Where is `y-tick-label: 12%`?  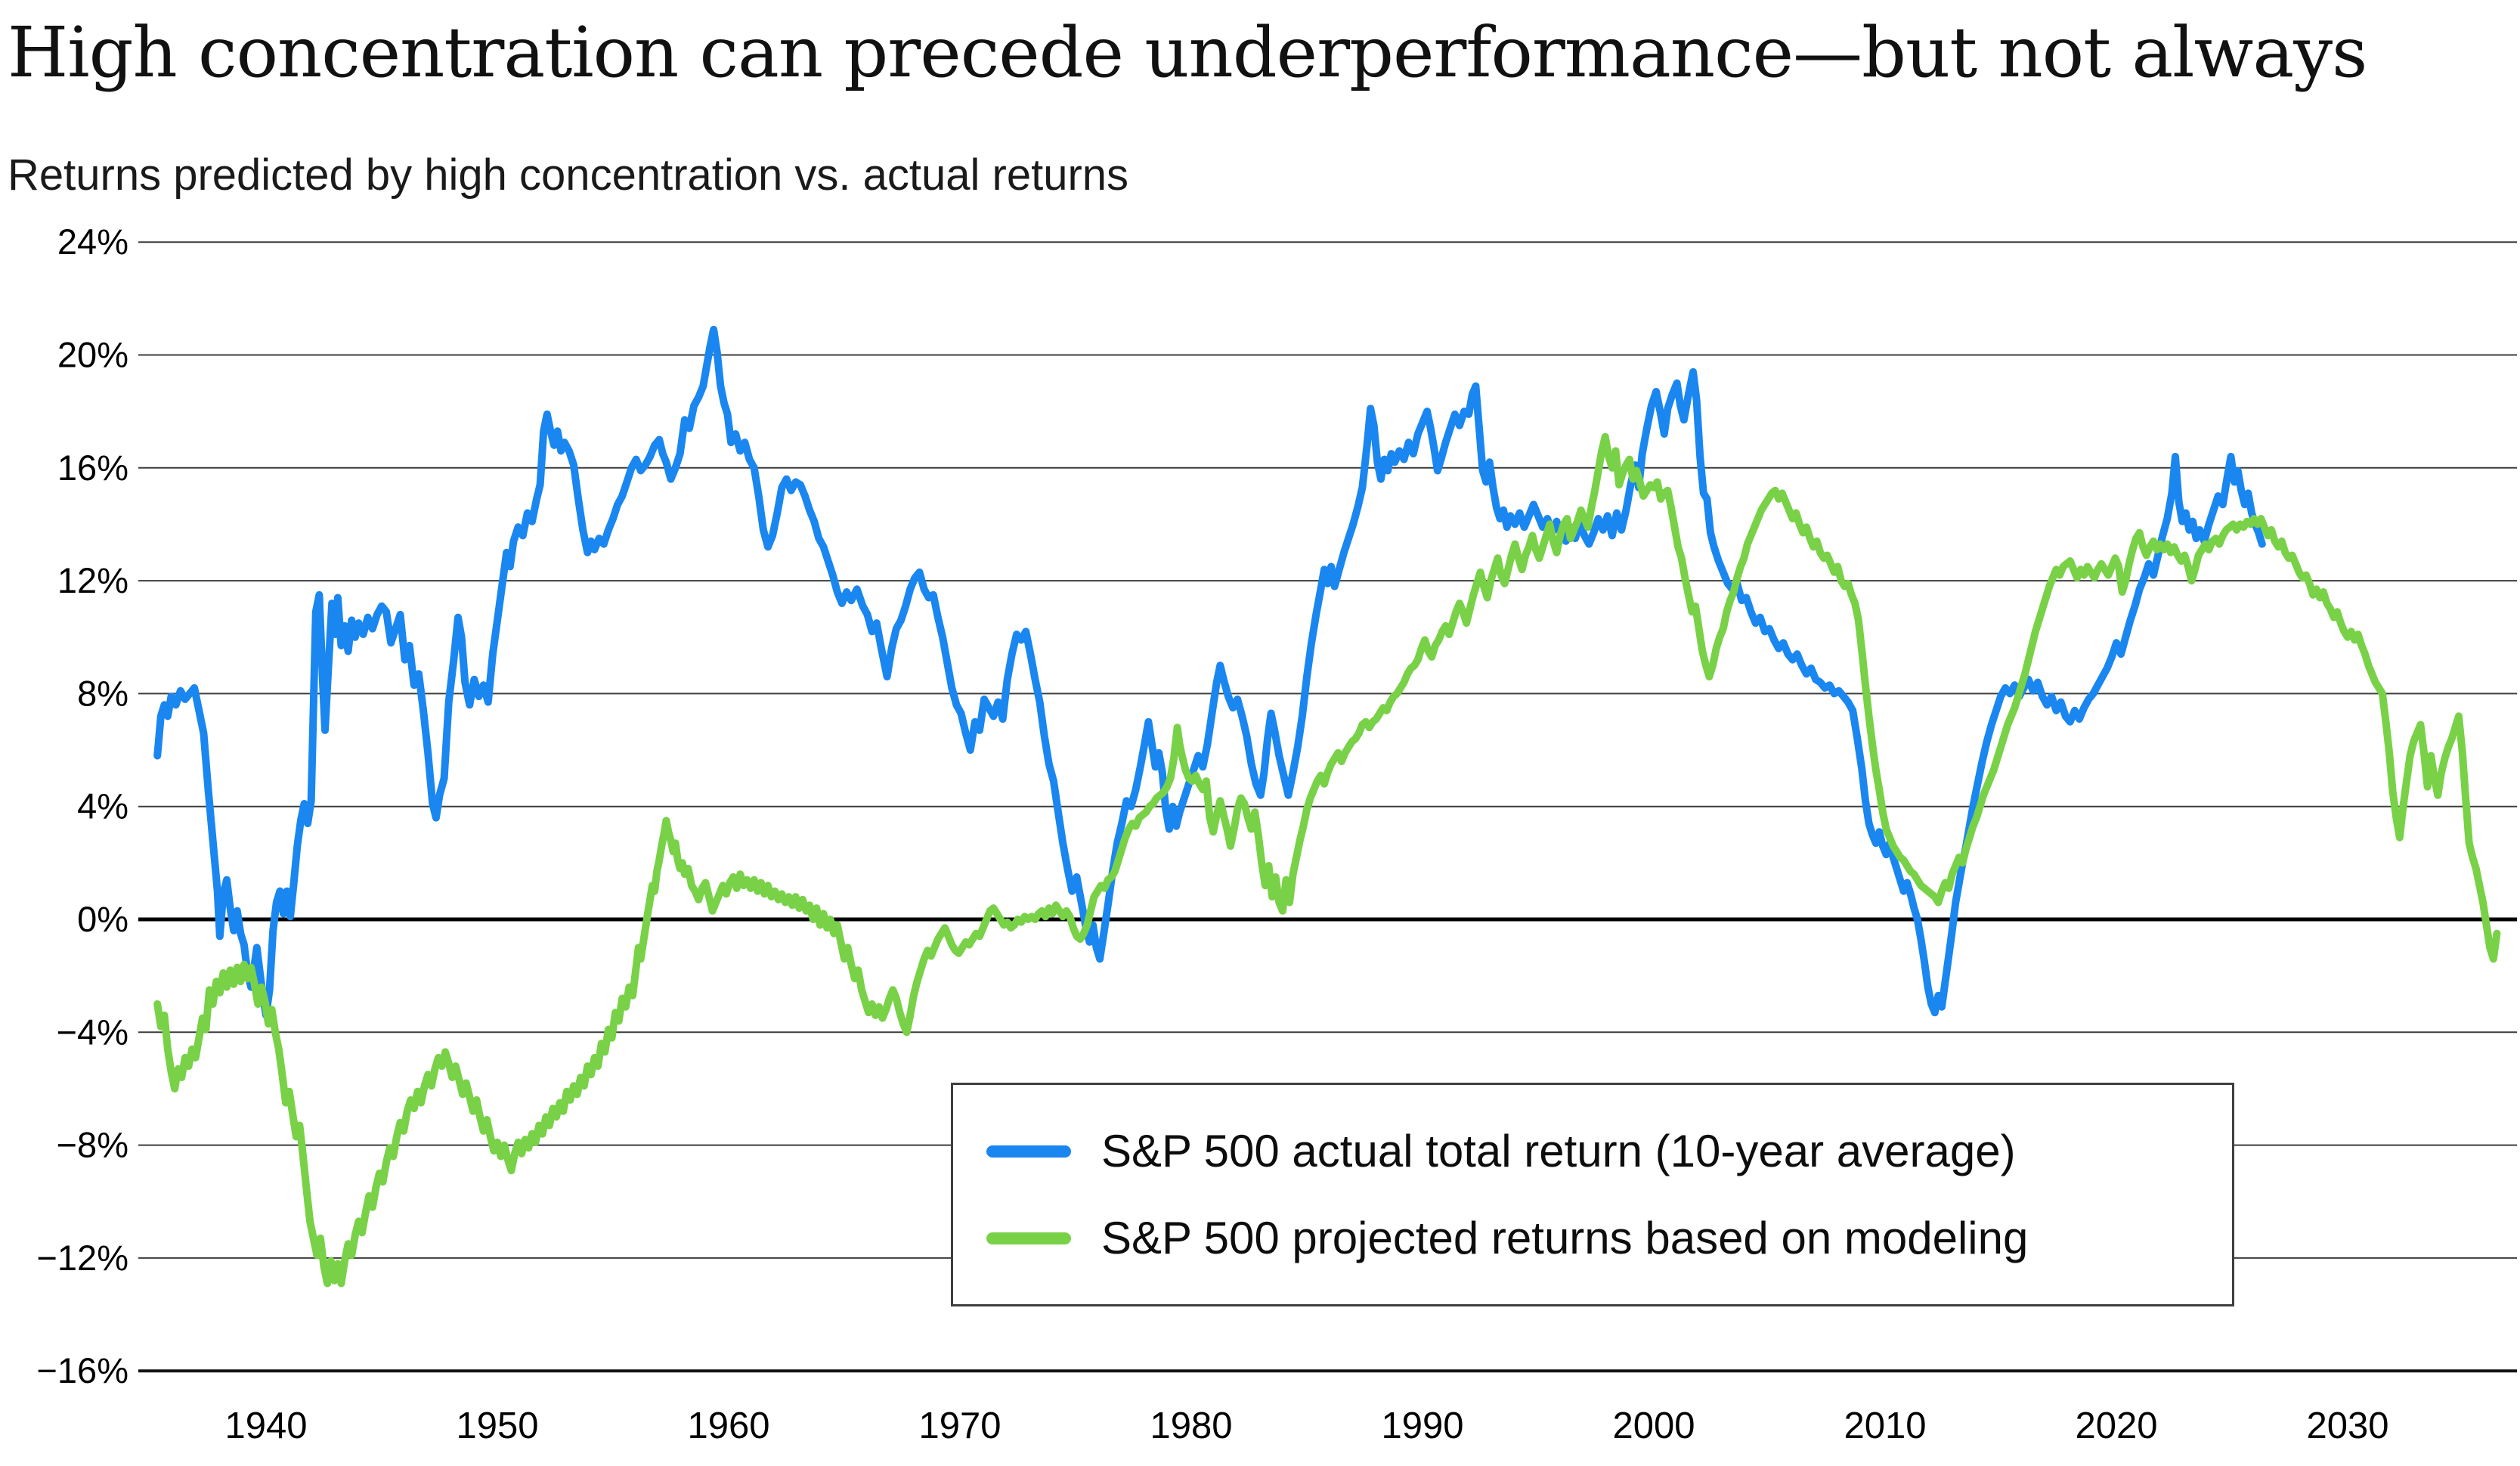
y-tick-label: 12% is located at coordinates (92, 580).